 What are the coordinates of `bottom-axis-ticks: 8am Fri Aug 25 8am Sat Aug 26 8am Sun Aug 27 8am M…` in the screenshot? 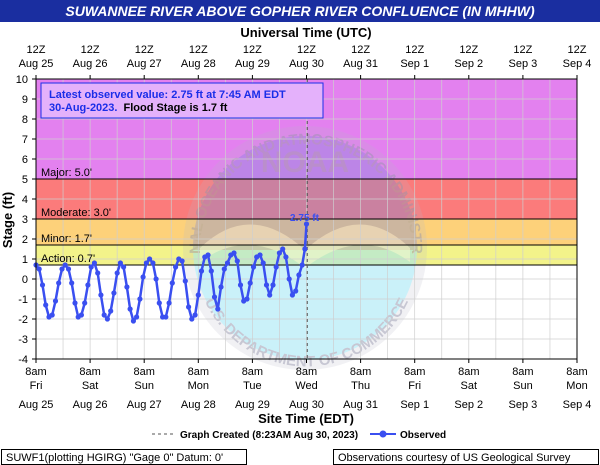 It's located at (305, 385).